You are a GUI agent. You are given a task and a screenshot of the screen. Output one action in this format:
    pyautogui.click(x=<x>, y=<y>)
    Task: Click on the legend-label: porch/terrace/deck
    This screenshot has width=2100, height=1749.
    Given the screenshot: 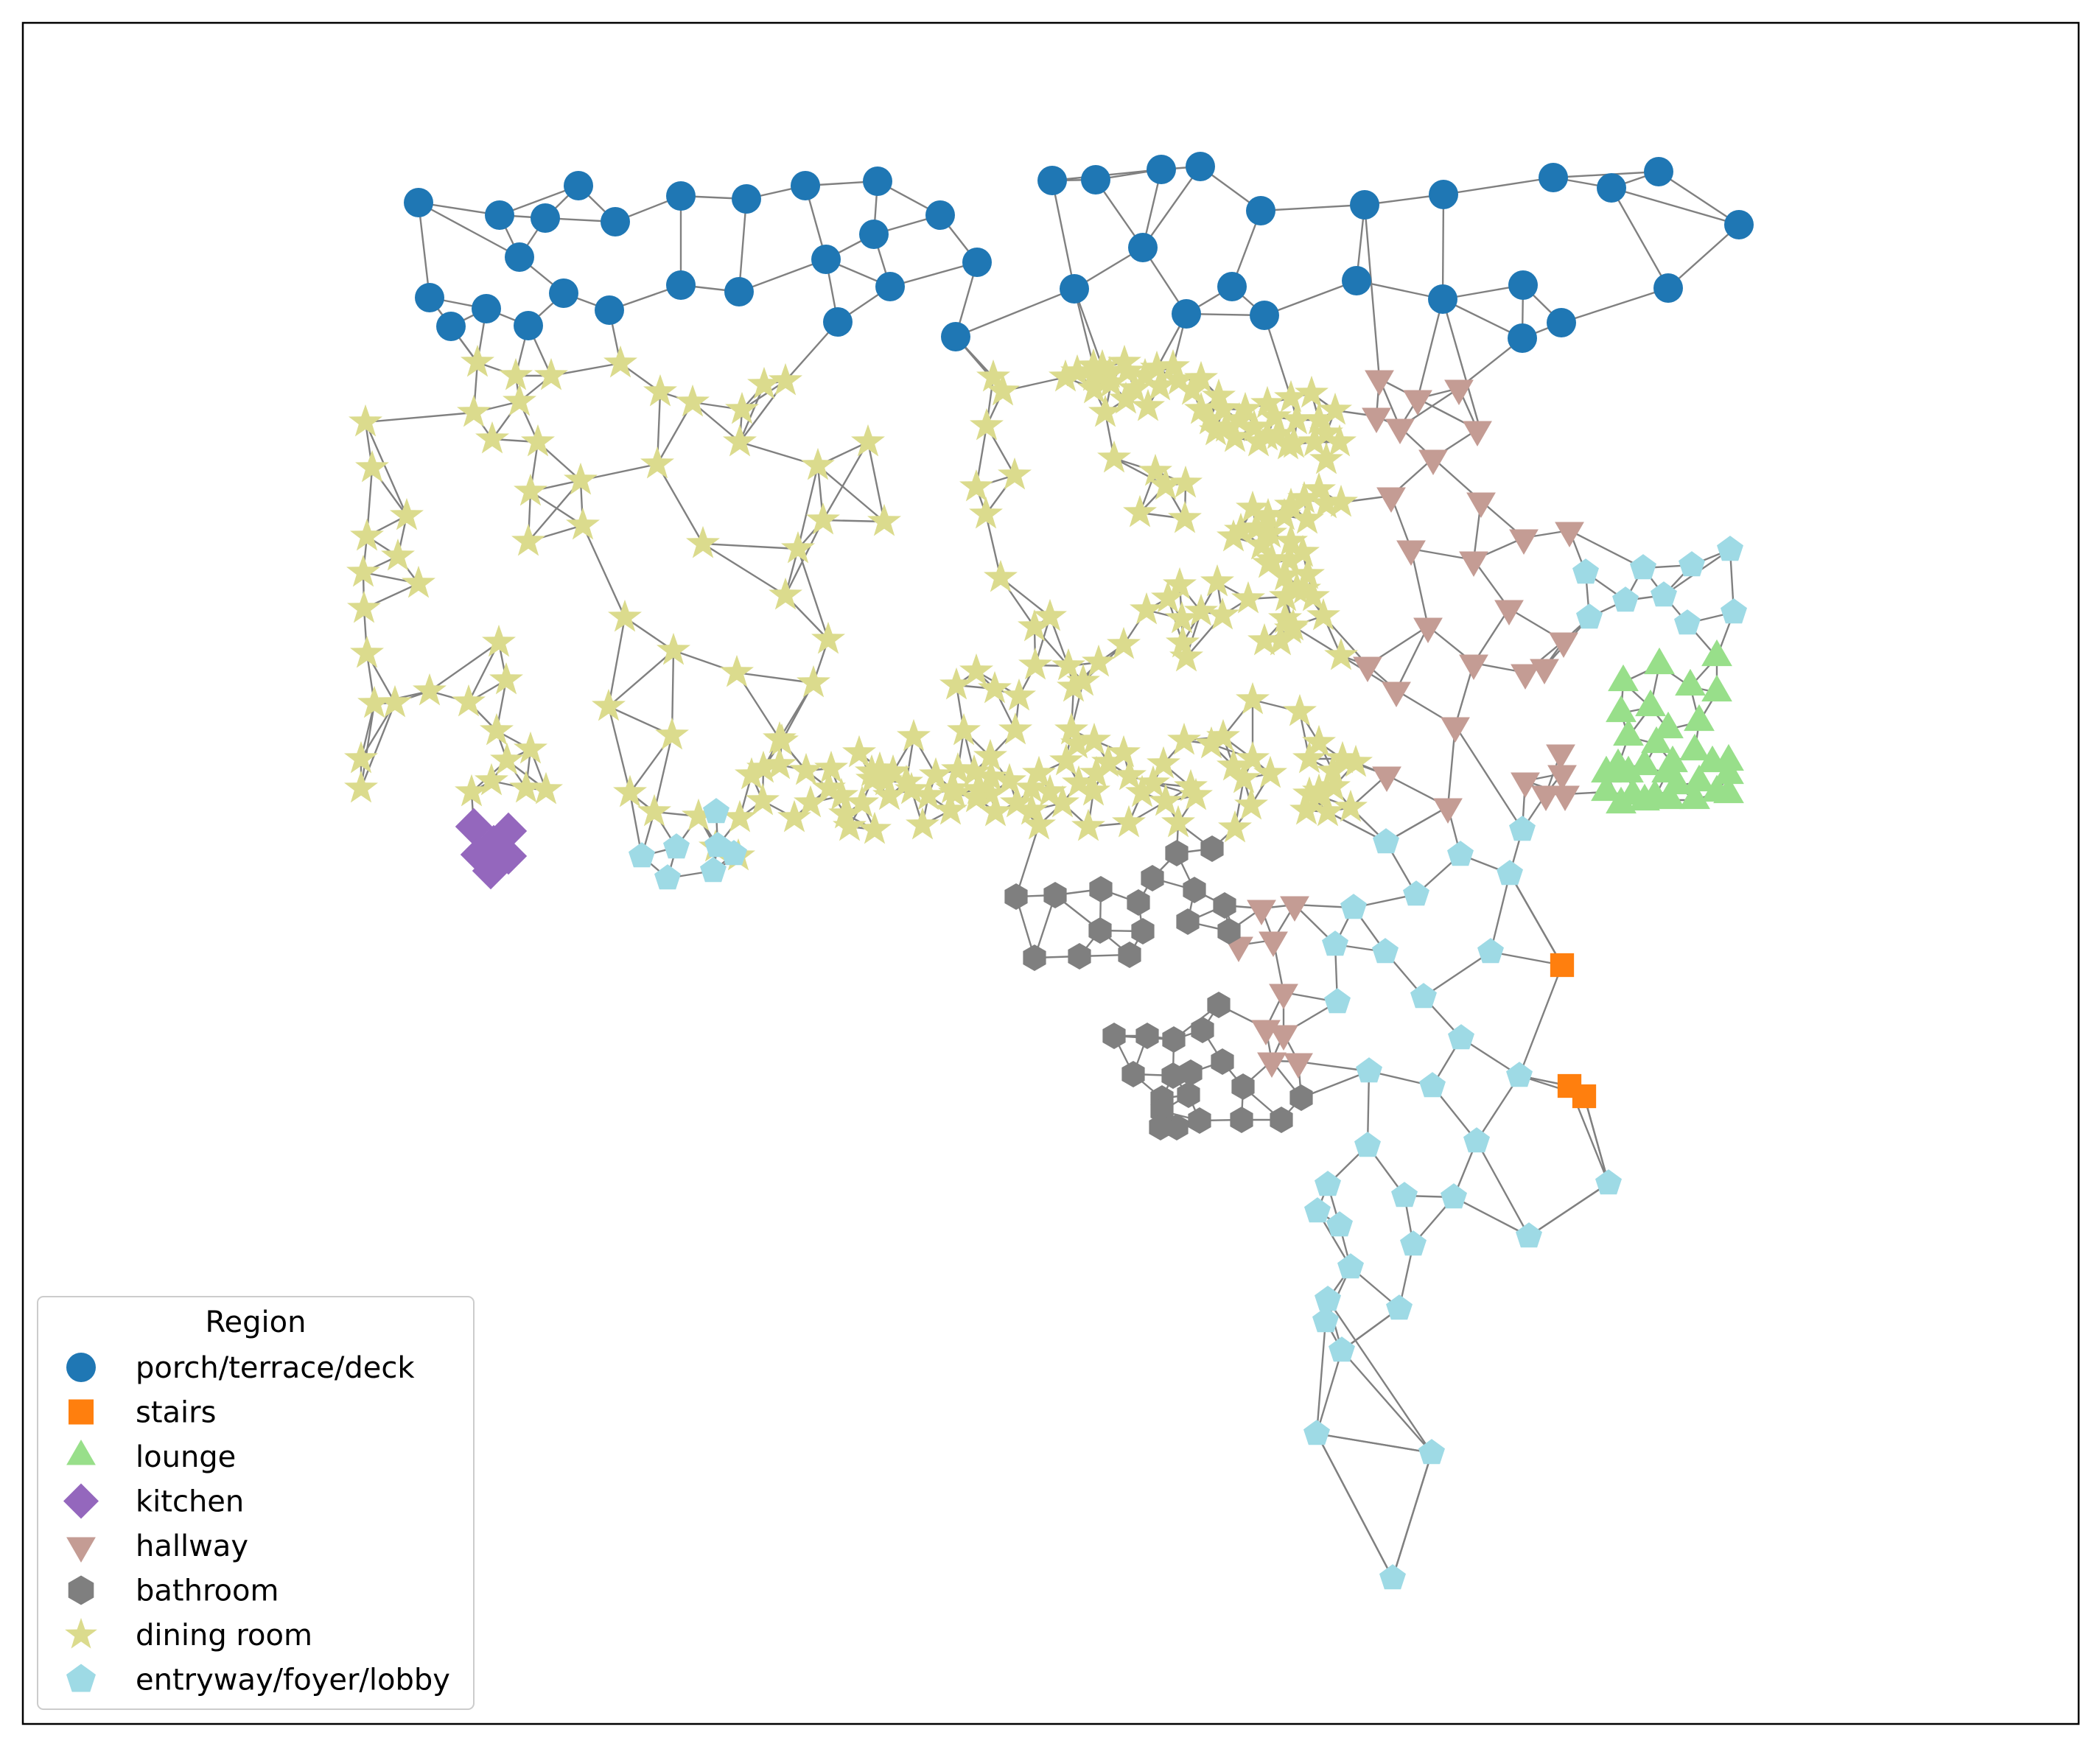 What is the action you would take?
    pyautogui.click(x=275, y=1368)
    